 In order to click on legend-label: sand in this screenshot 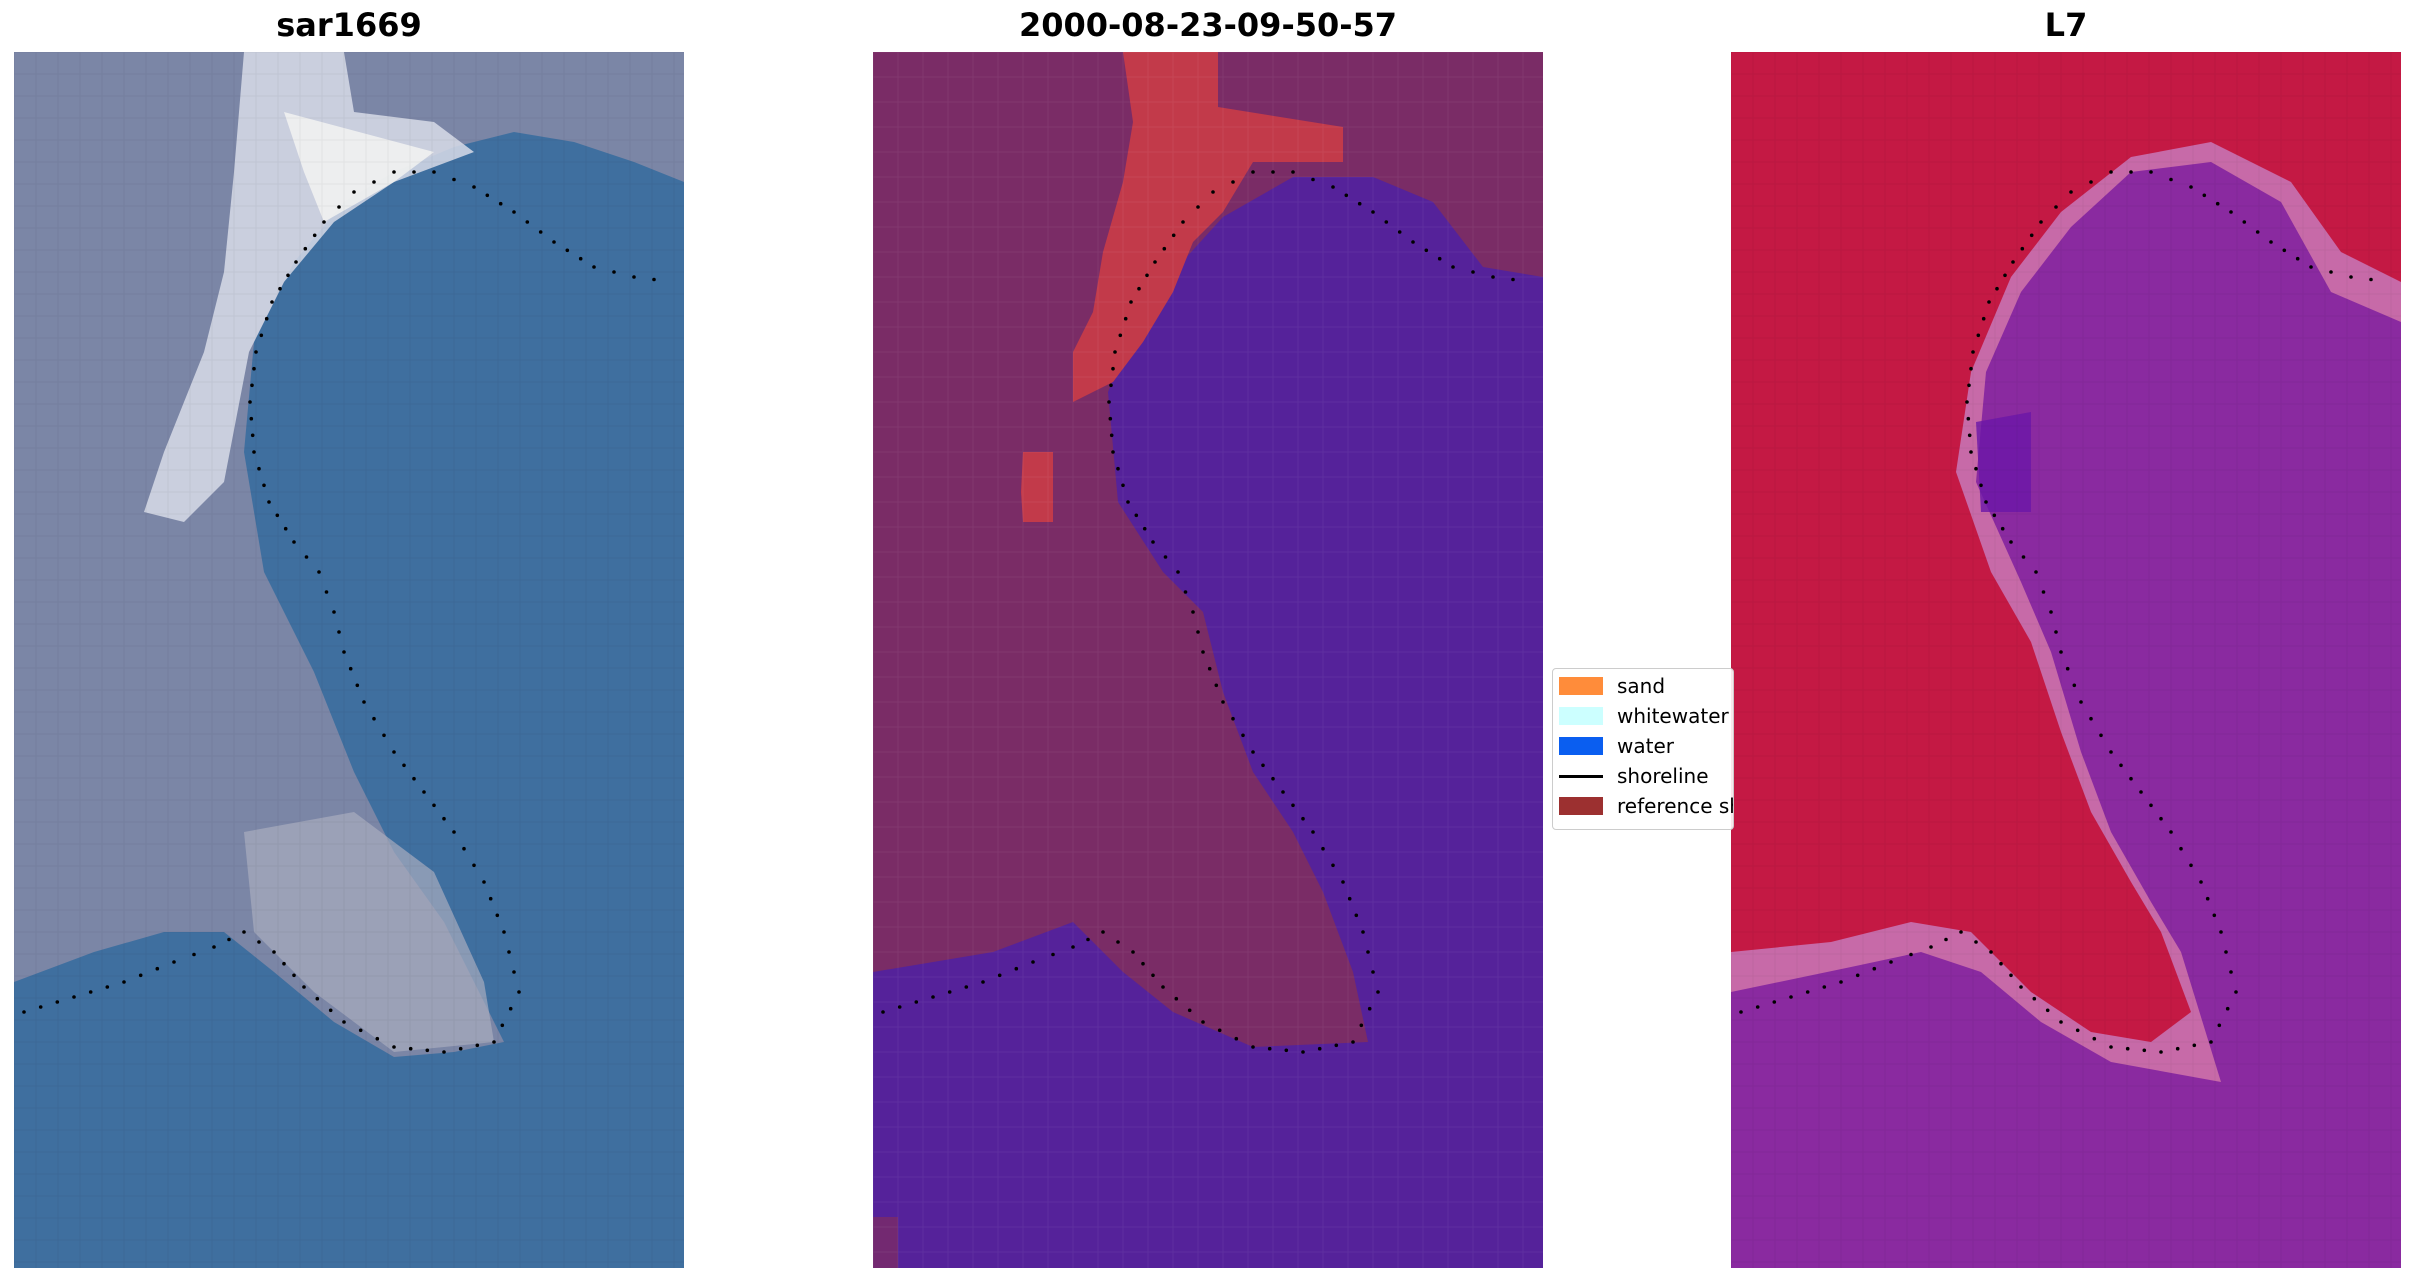, I will do `click(1641, 686)`.